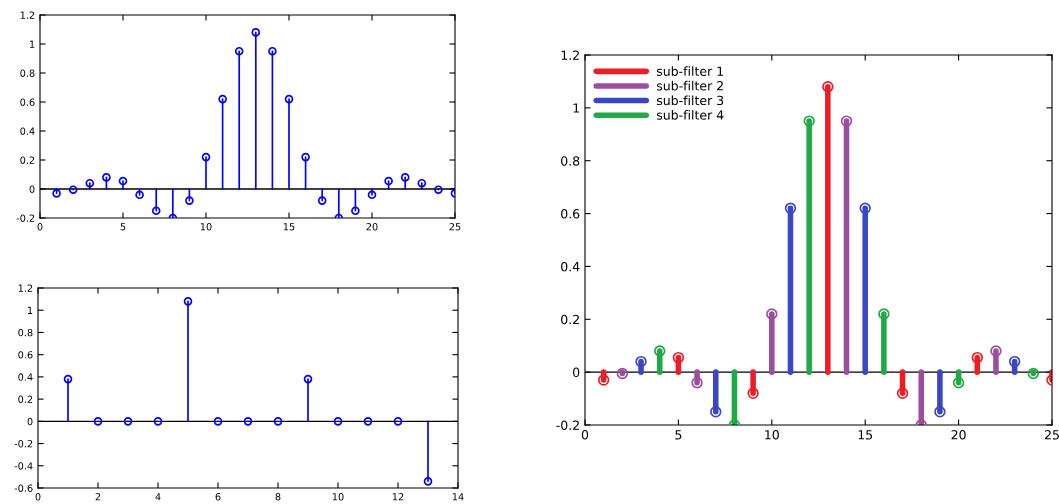  Describe the element at coordinates (158, 497) in the screenshot. I see `x-tick-label: 4` at that location.